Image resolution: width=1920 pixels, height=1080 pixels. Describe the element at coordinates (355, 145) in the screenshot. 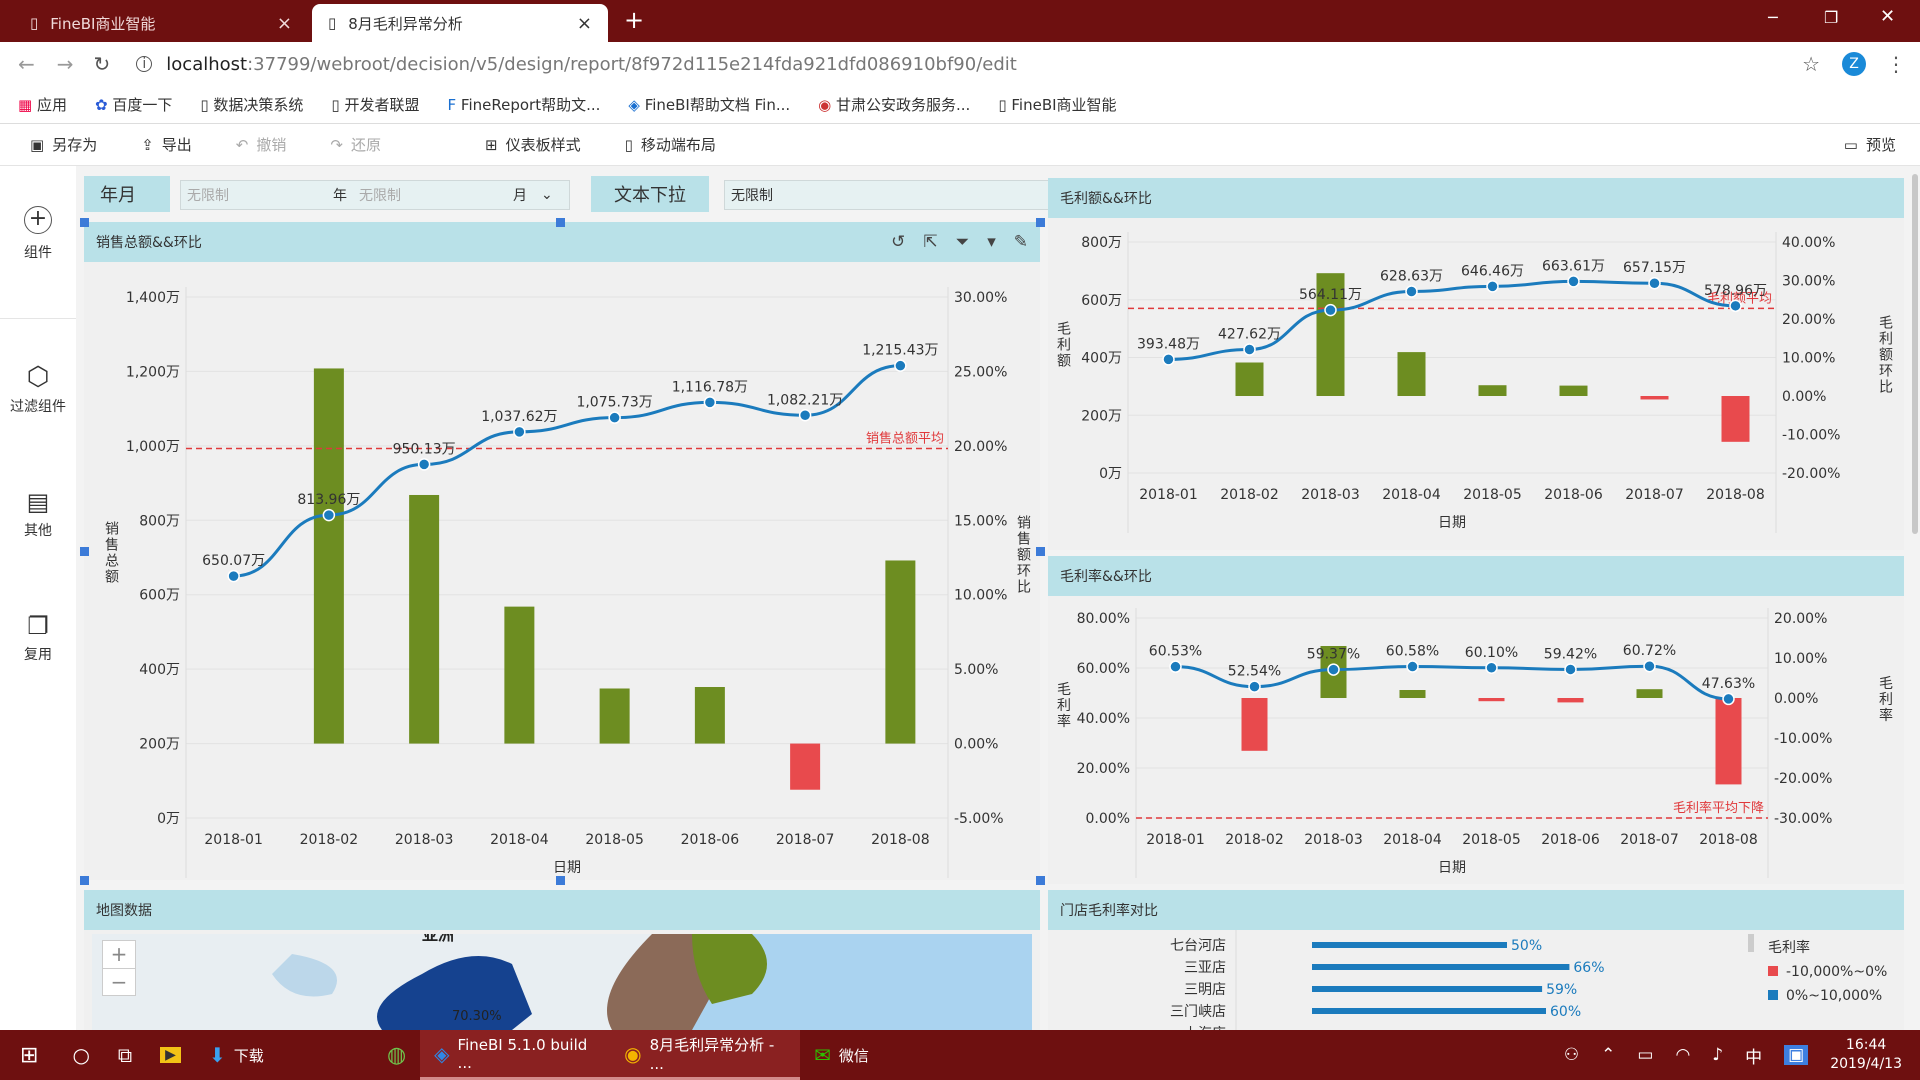

I see `redo-button: ↷ 还原` at that location.